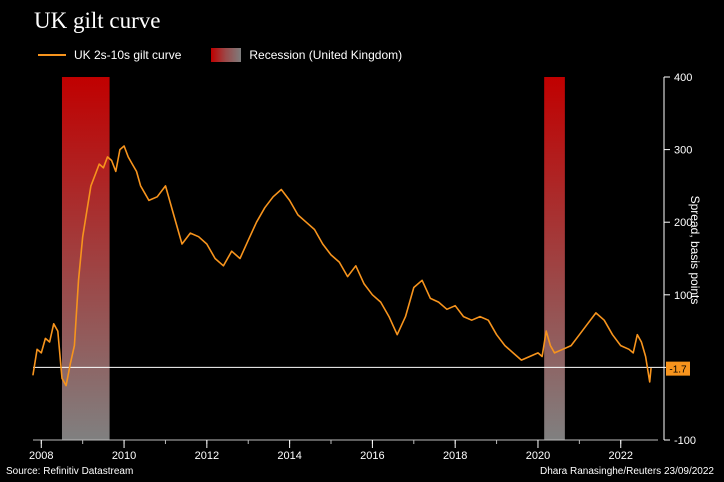 This screenshot has height=482, width=724. What do you see at coordinates (124, 456) in the screenshot?
I see `x-tick-label-2010: 2010` at bounding box center [124, 456].